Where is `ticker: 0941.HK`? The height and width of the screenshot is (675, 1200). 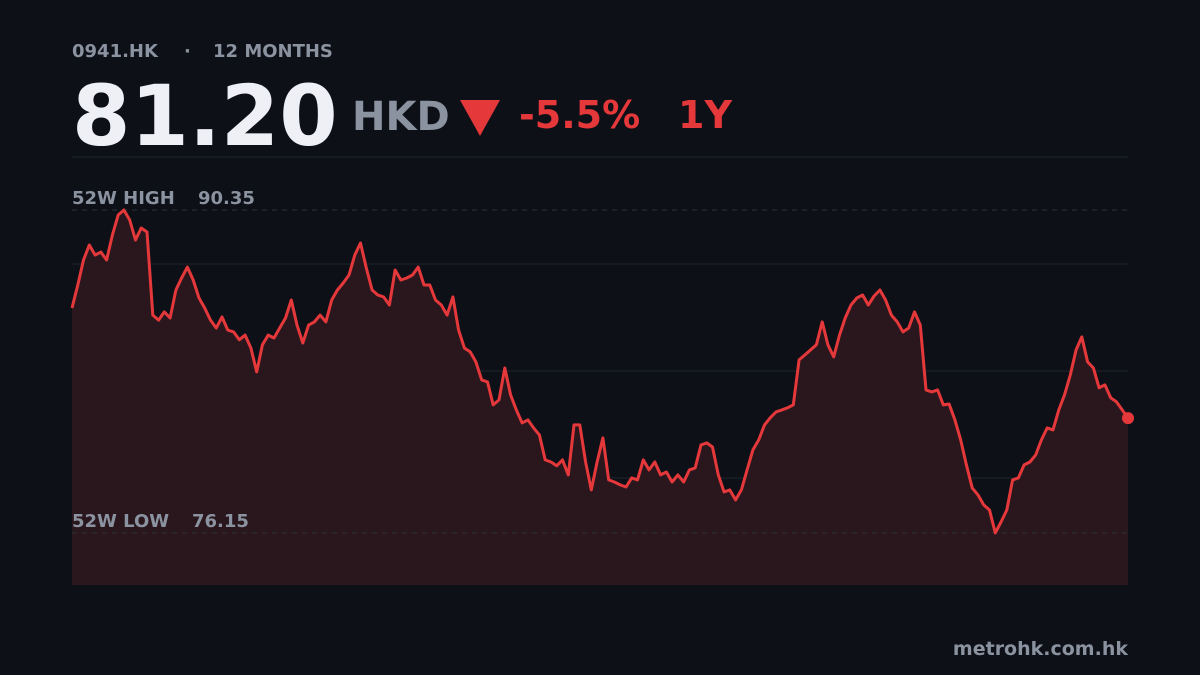
ticker: 0941.HK is located at coordinates (115, 51).